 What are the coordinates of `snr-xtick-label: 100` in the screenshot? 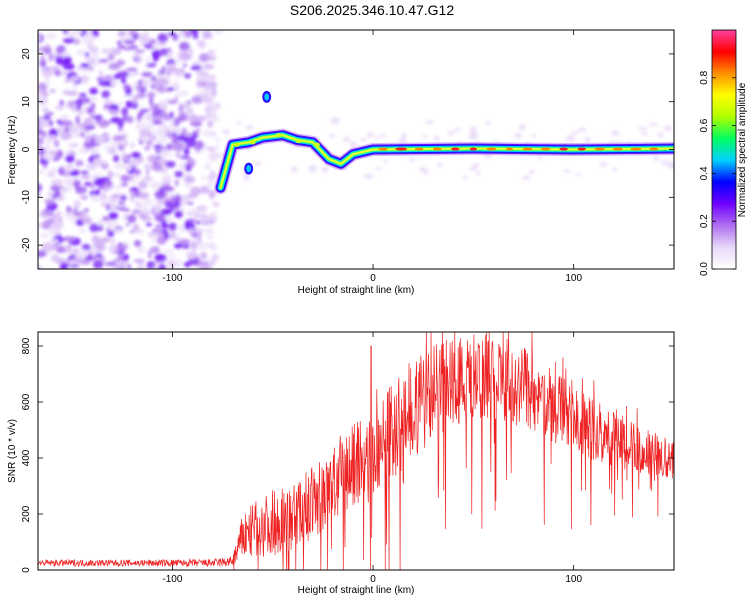 It's located at (573, 579).